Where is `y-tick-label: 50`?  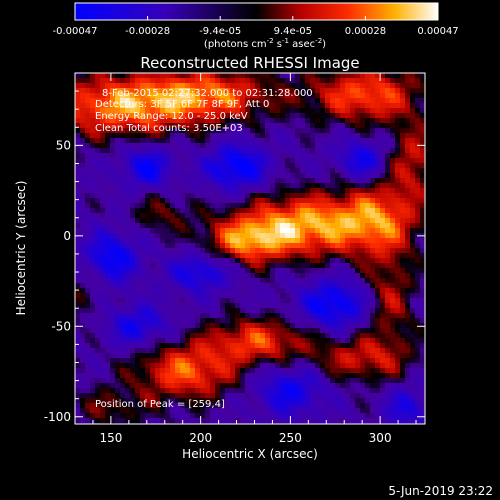 y-tick-label: 50 is located at coordinates (63, 145).